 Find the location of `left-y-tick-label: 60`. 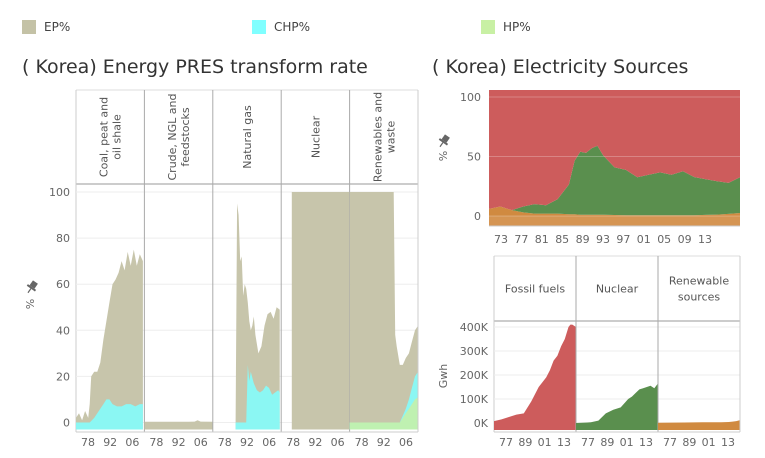

left-y-tick-label: 60 is located at coordinates (63, 284).